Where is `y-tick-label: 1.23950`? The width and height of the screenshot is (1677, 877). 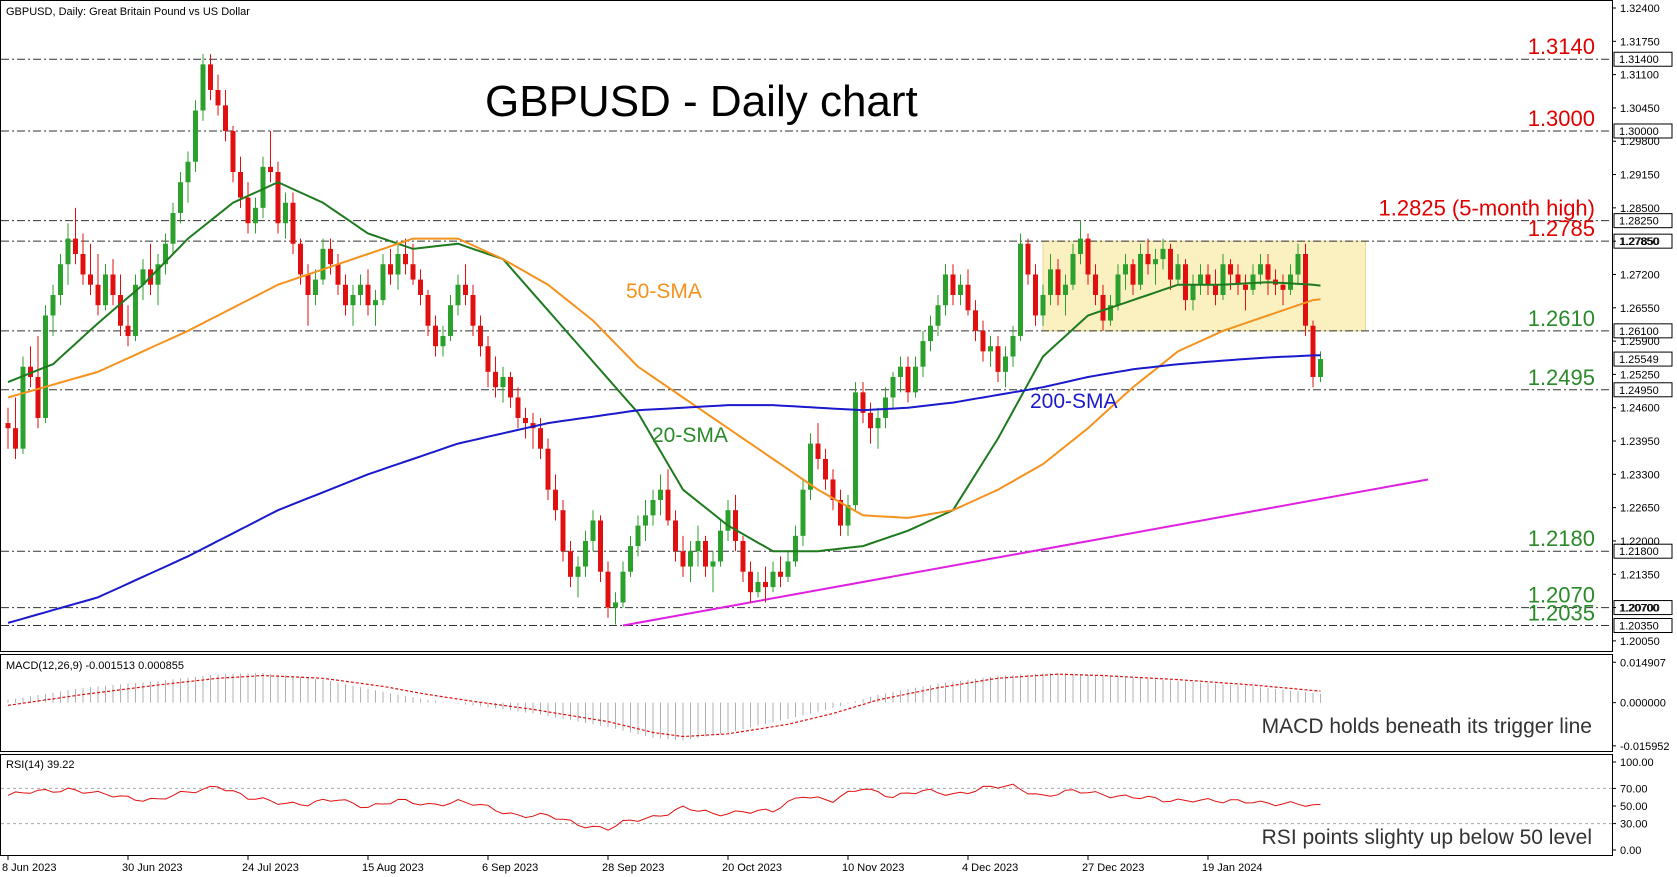 y-tick-label: 1.23950 is located at coordinates (1640, 442).